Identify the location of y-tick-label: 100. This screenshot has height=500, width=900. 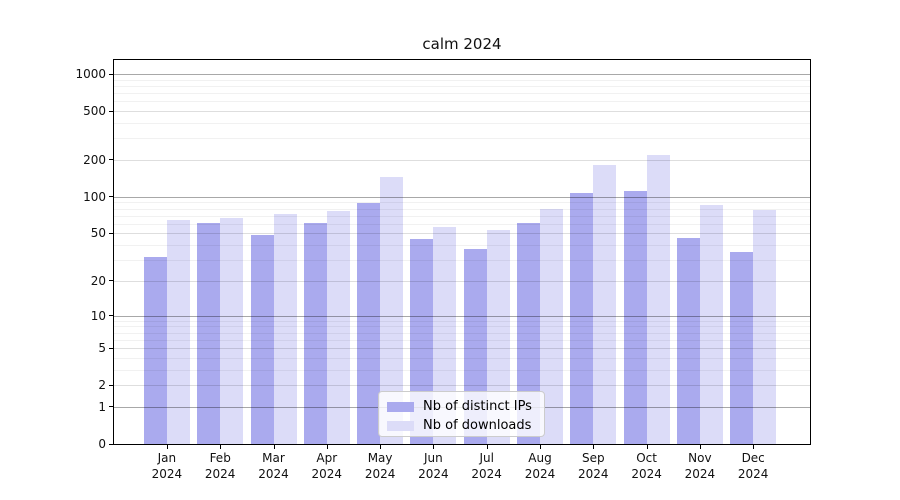
(94, 196).